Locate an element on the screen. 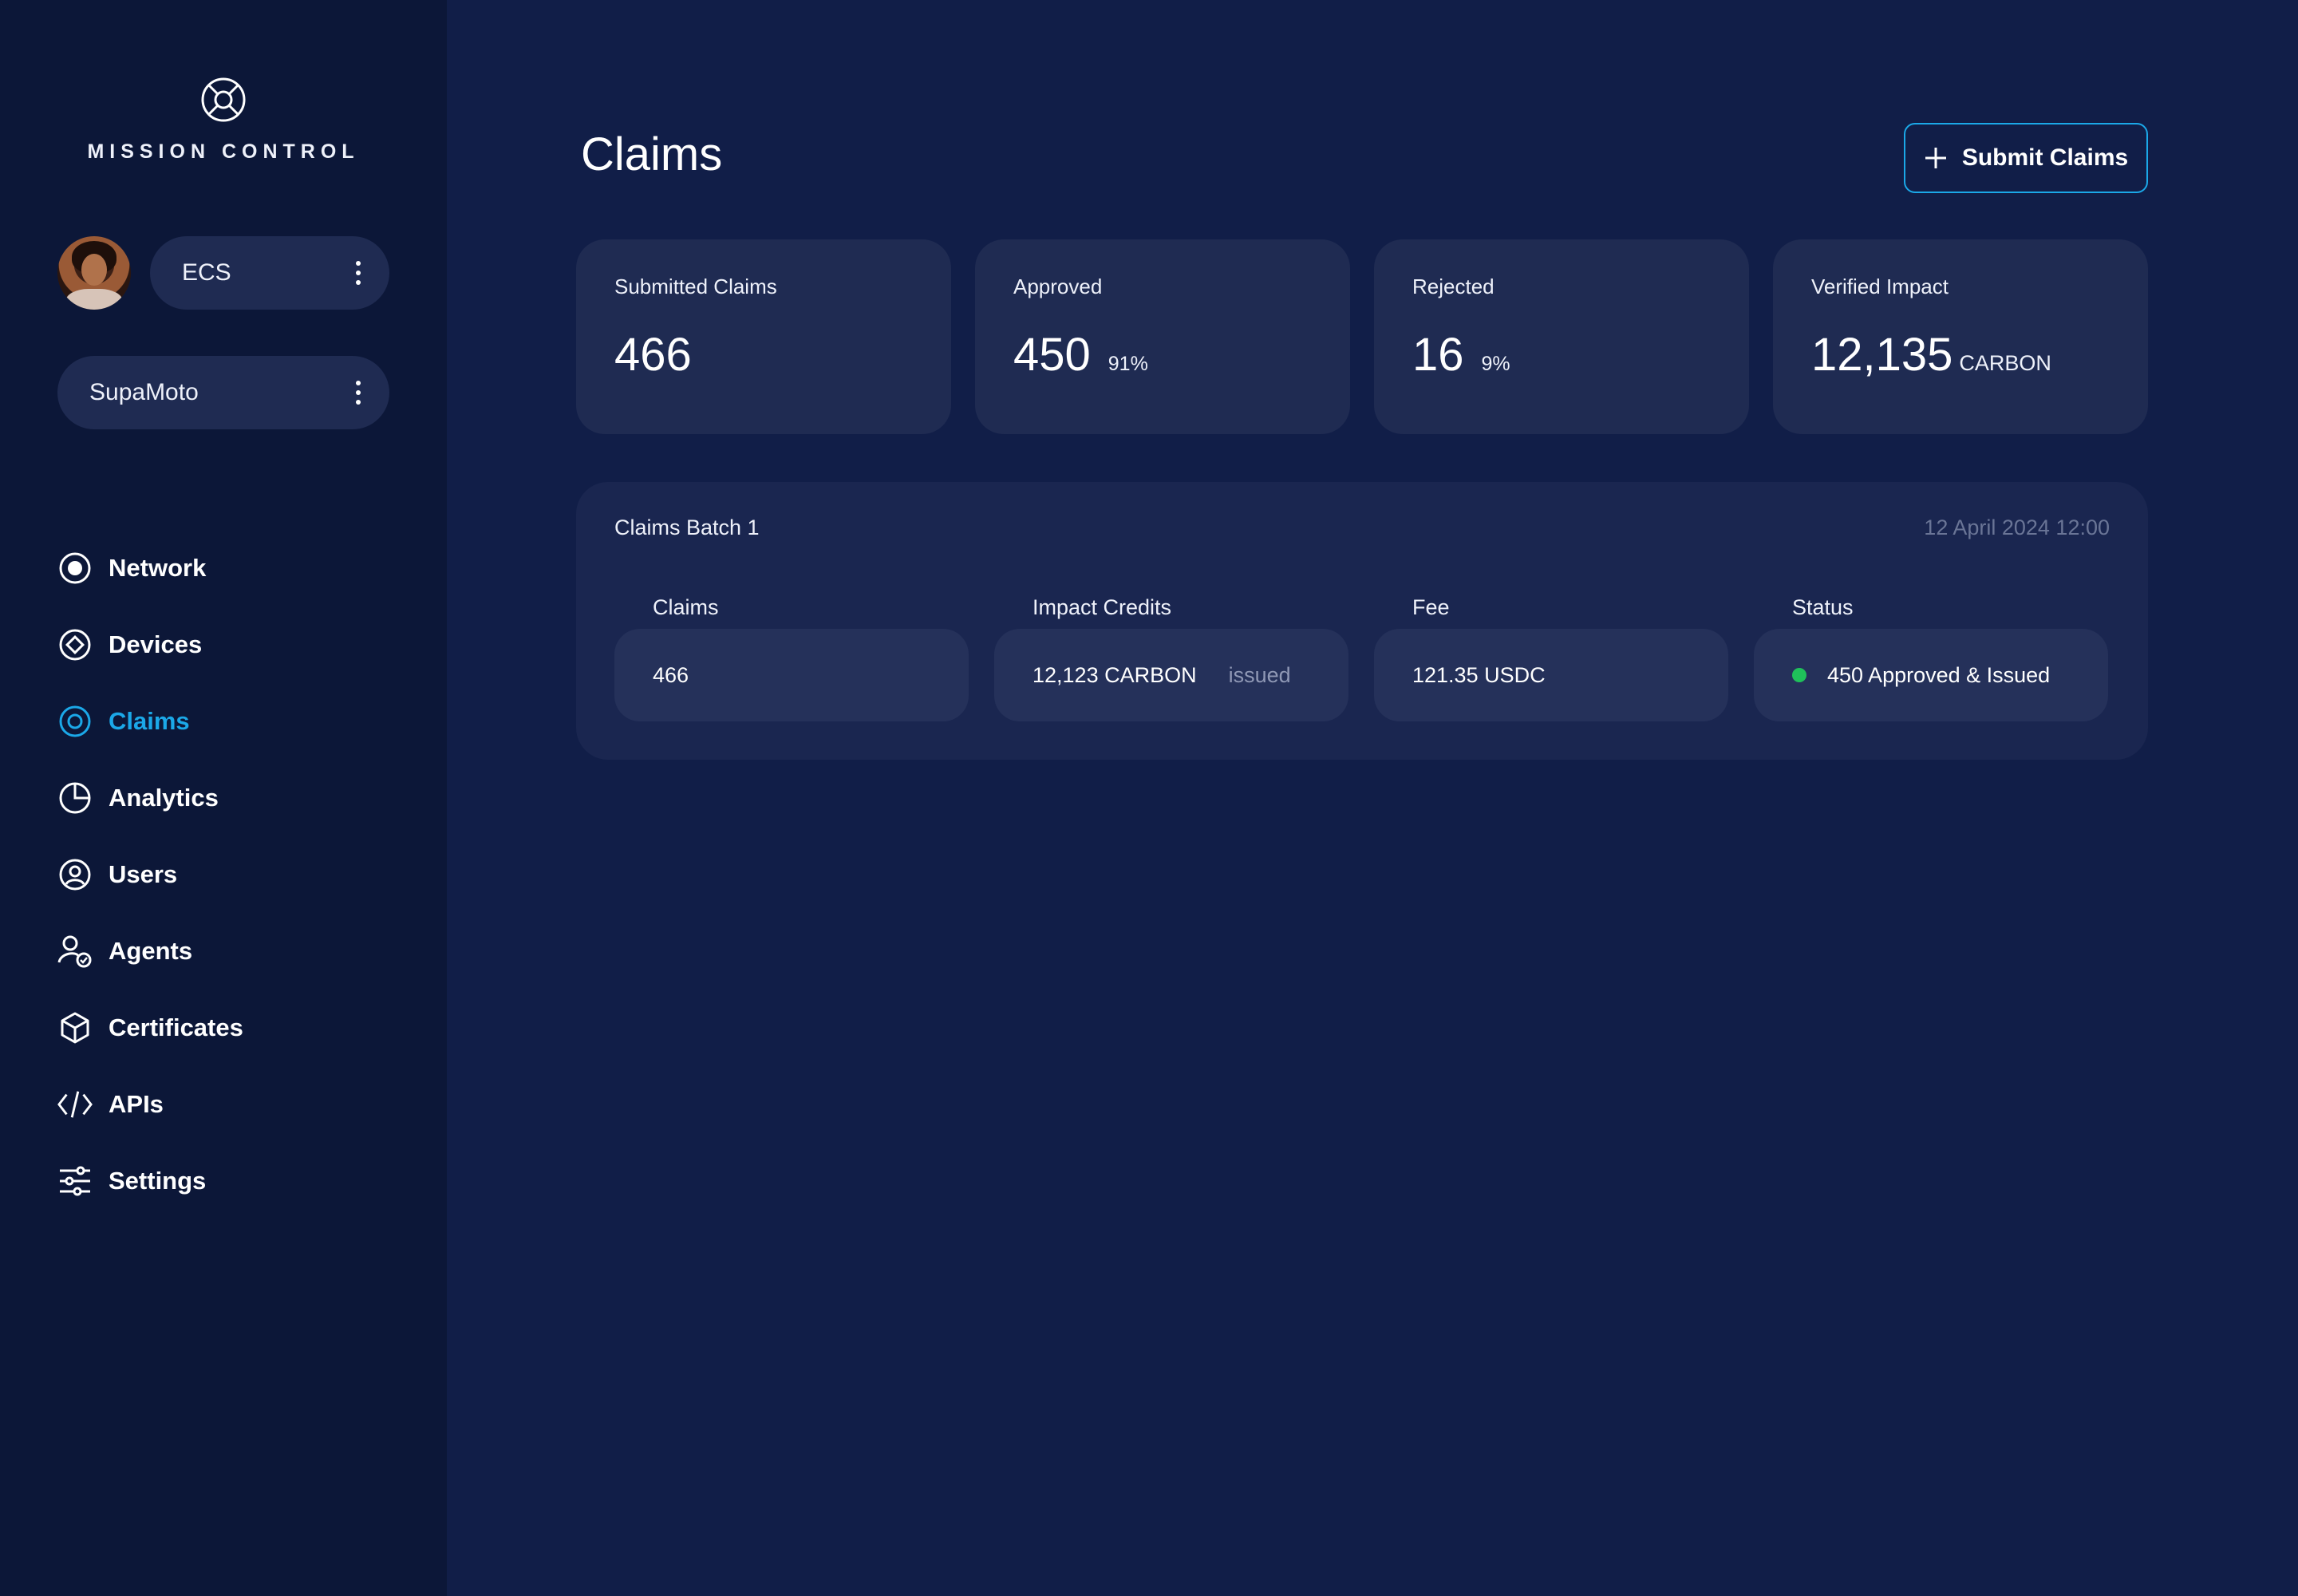 The height and width of the screenshot is (1596, 2298). account-name: ECS is located at coordinates (207, 272).